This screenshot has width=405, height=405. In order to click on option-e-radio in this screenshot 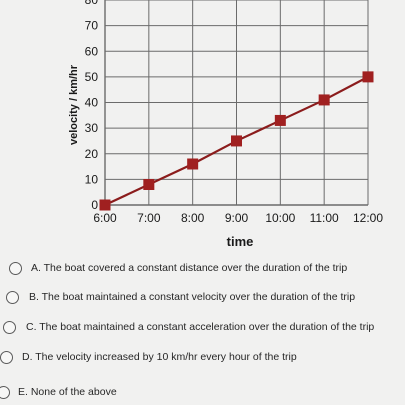, I will do `click(5, 392)`.